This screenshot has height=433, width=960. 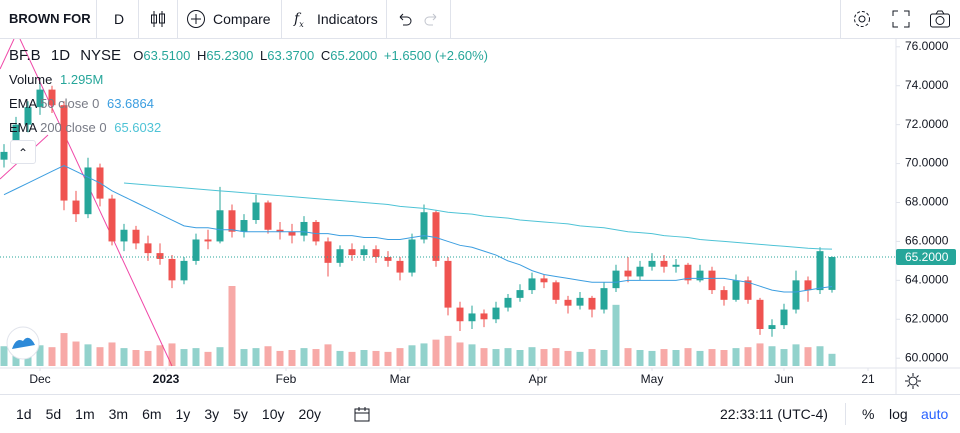 What do you see at coordinates (240, 414) in the screenshot?
I see `range-button: 5y` at bounding box center [240, 414].